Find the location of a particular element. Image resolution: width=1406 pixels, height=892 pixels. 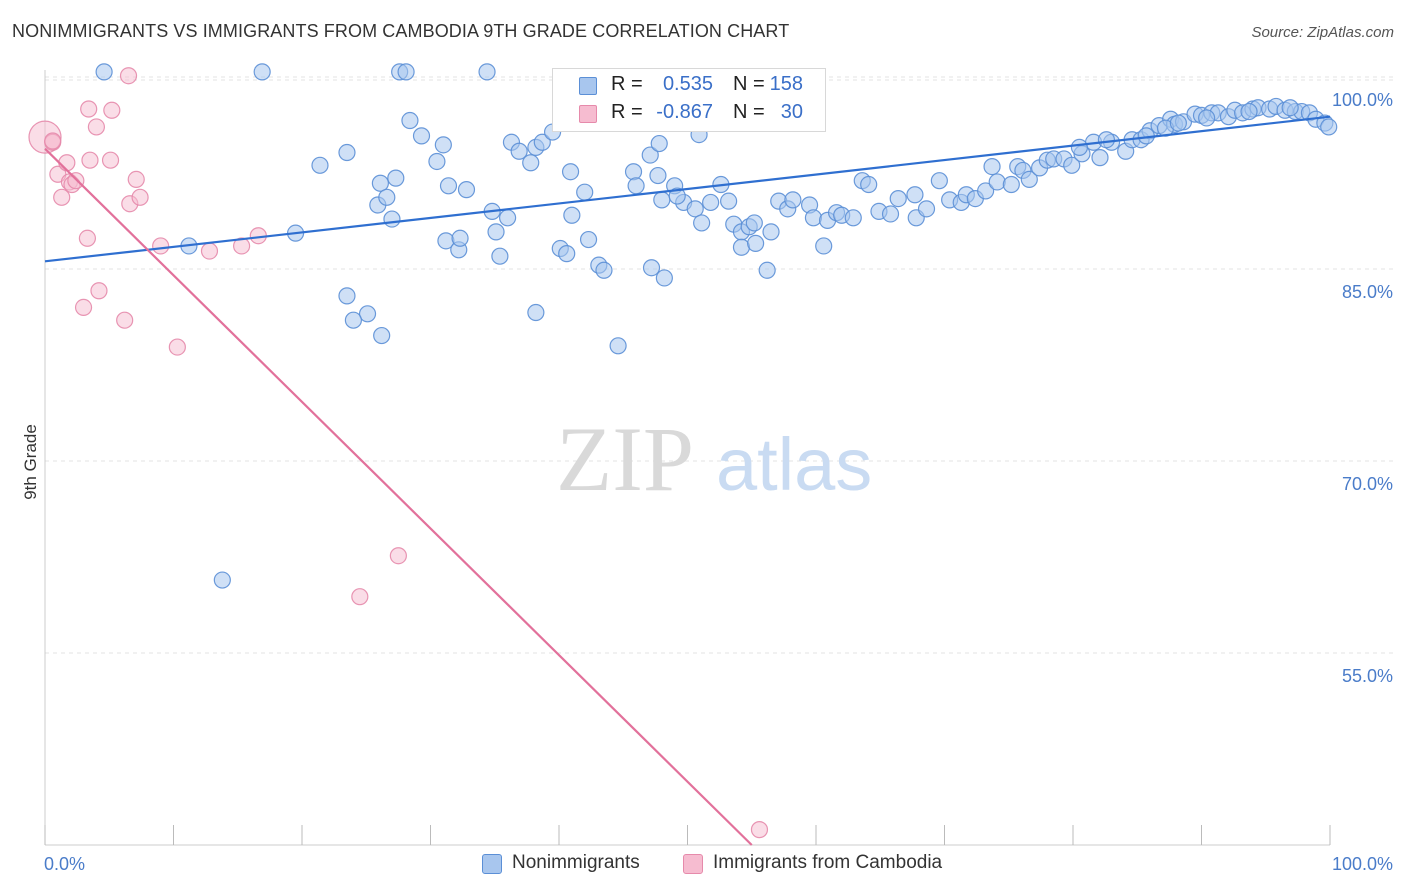

stats-legend-row-nonimmigrants: R = 0.535 N = 158 is located at coordinates (689, 86).